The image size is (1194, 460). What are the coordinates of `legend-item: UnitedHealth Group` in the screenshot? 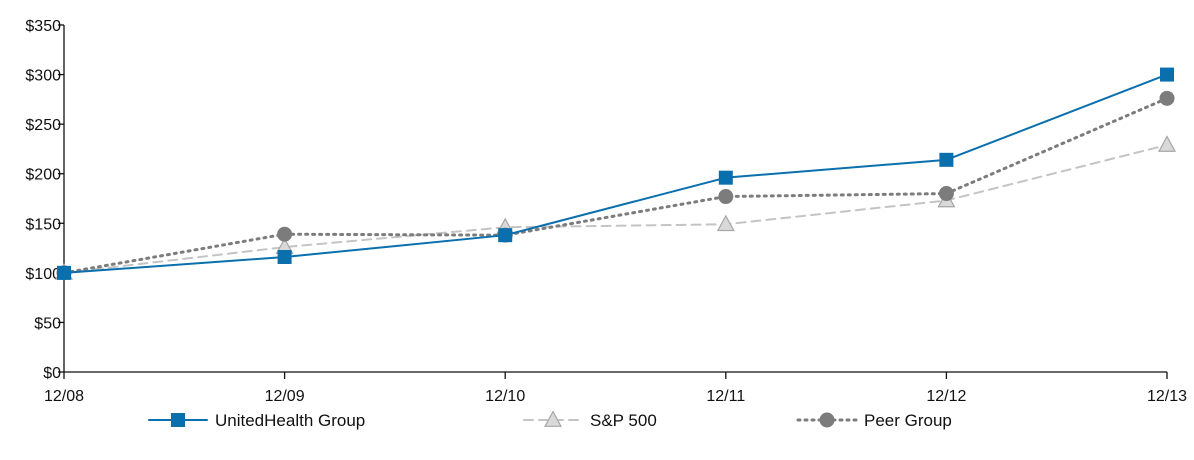 It's located at (256, 420).